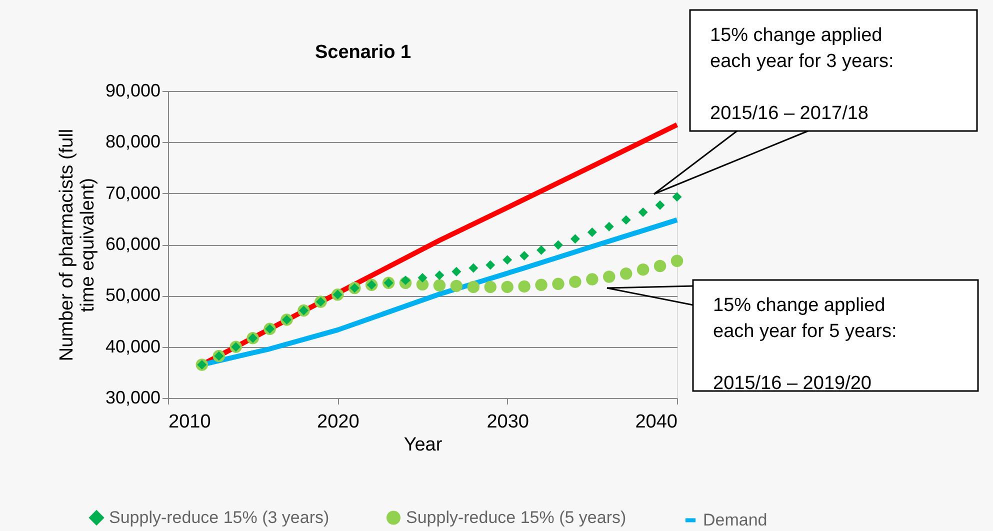  Describe the element at coordinates (802, 74) in the screenshot. I see `text: 15% change applied each year for 3 years: 2015/16 – 2017/18` at that location.